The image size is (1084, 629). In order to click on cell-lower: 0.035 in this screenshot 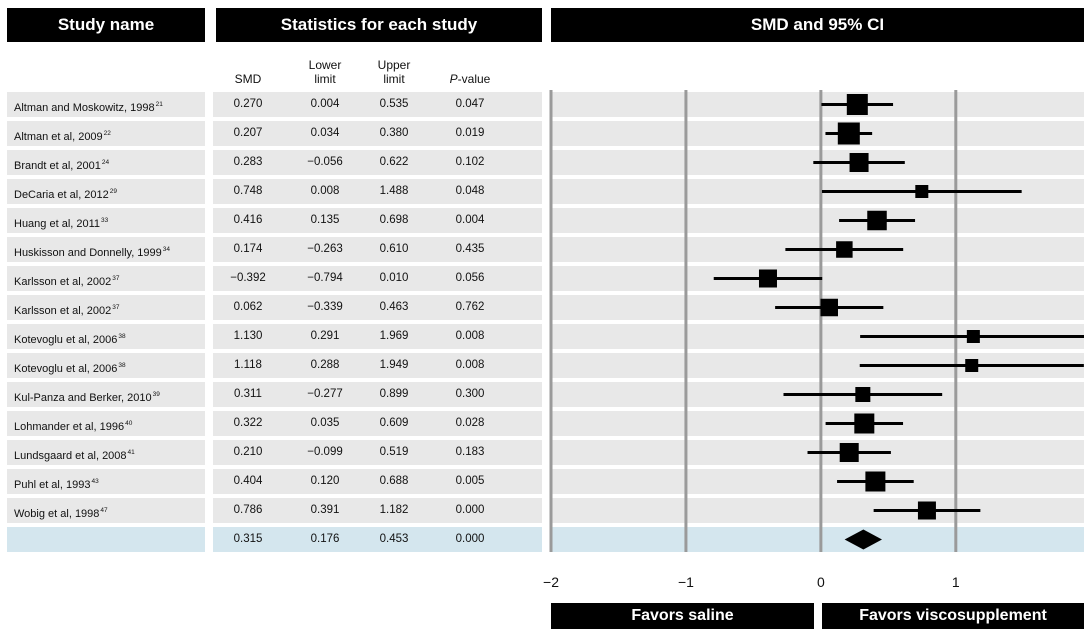, I will do `click(325, 423)`.